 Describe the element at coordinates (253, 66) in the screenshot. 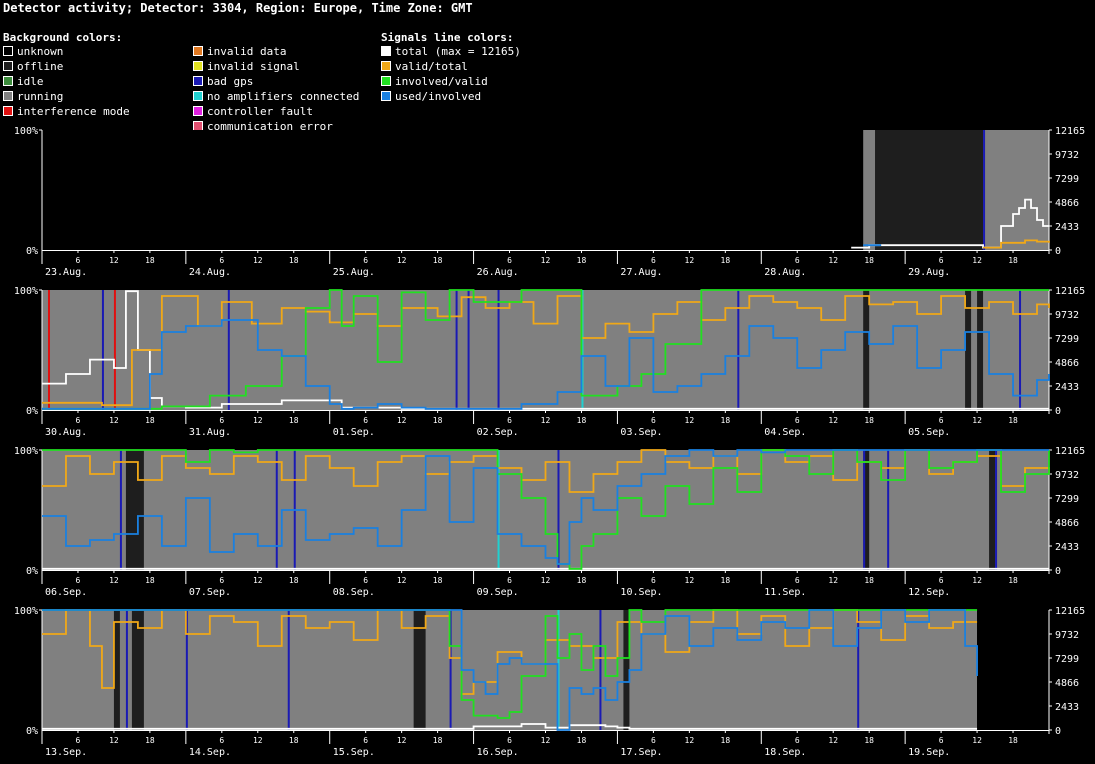

I see `legend-label: invalid signal` at that location.